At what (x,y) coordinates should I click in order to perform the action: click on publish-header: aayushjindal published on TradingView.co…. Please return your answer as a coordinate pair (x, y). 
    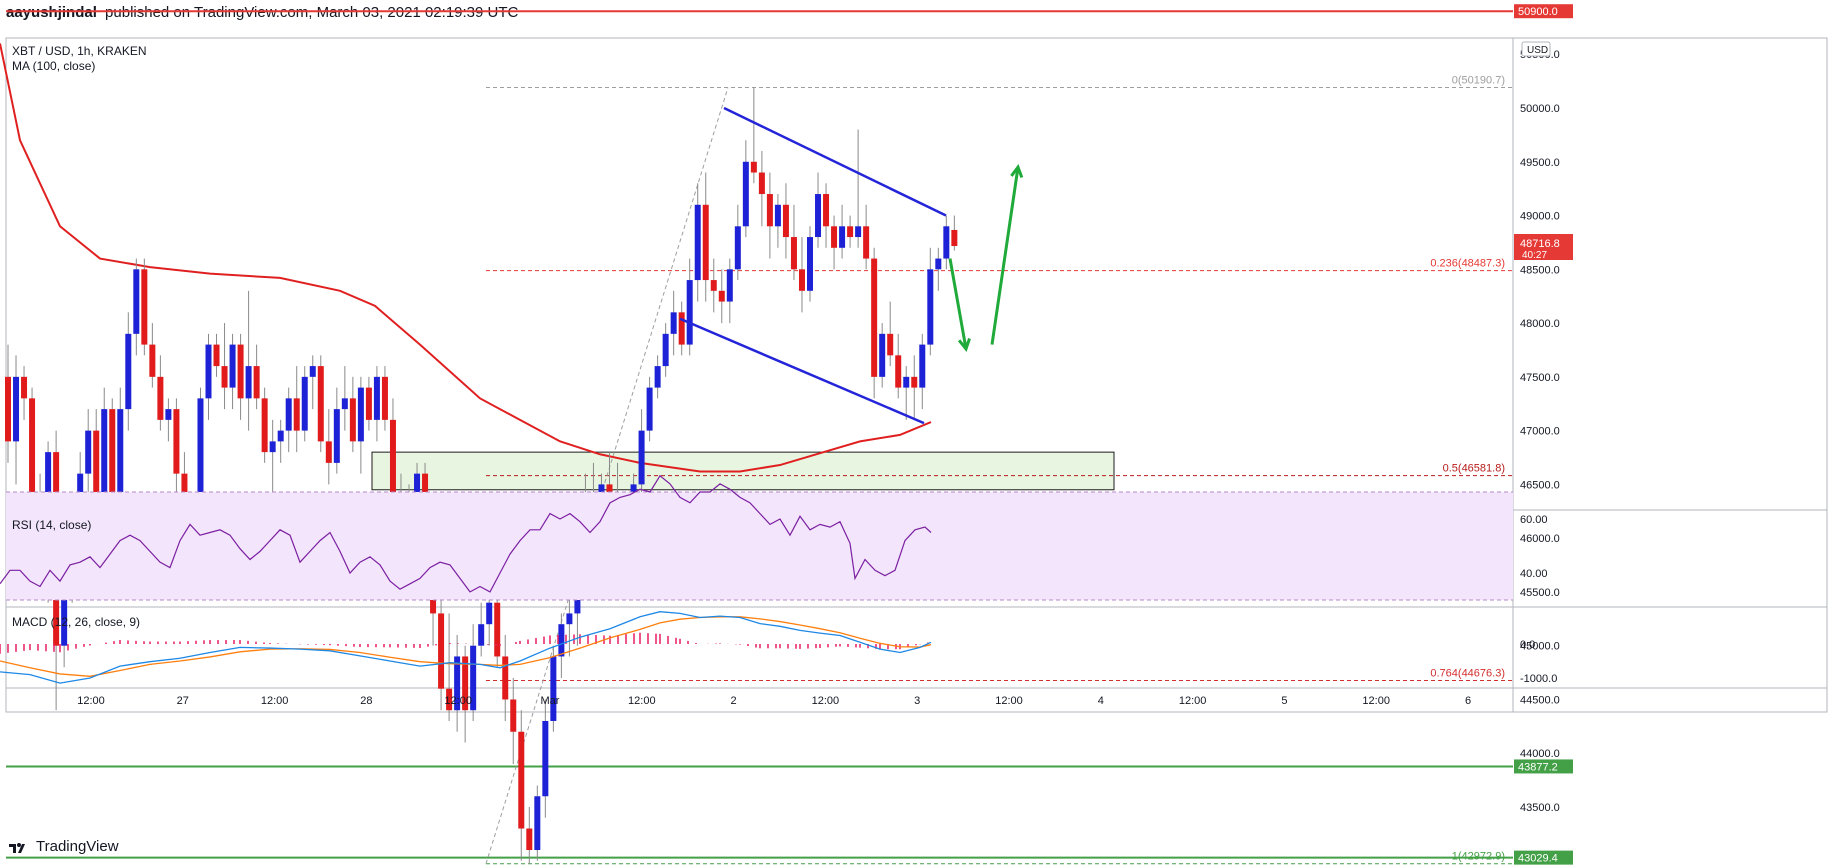
    Looking at the image, I should click on (262, 16).